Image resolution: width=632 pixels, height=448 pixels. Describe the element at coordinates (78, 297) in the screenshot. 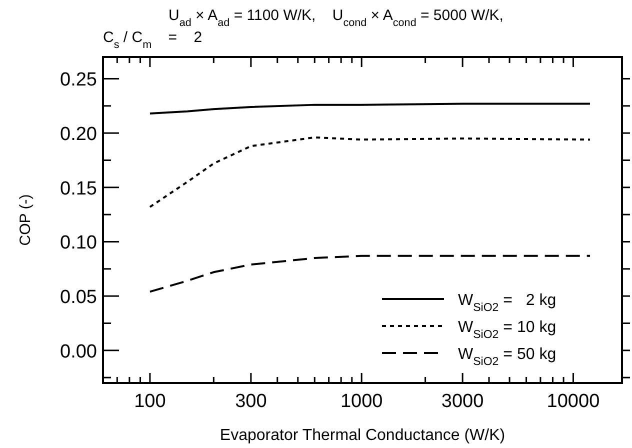

I see `y-tick-label: 0.05` at that location.